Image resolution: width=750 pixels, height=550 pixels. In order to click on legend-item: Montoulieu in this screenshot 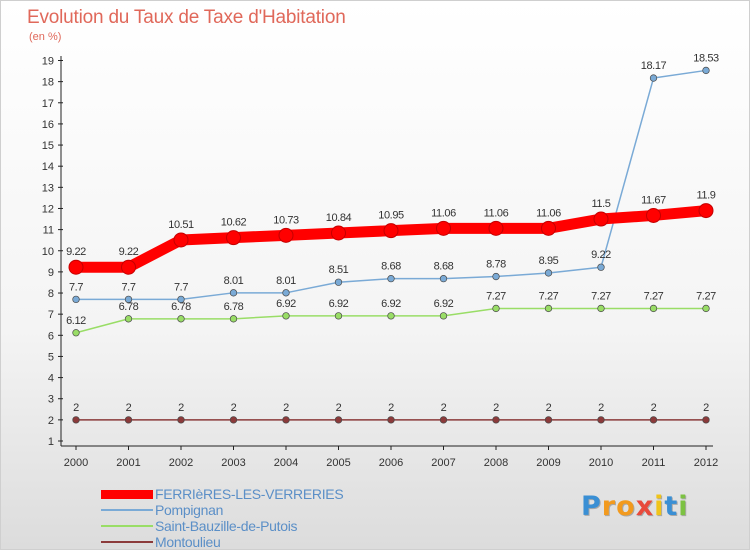, I will do `click(251, 542)`.